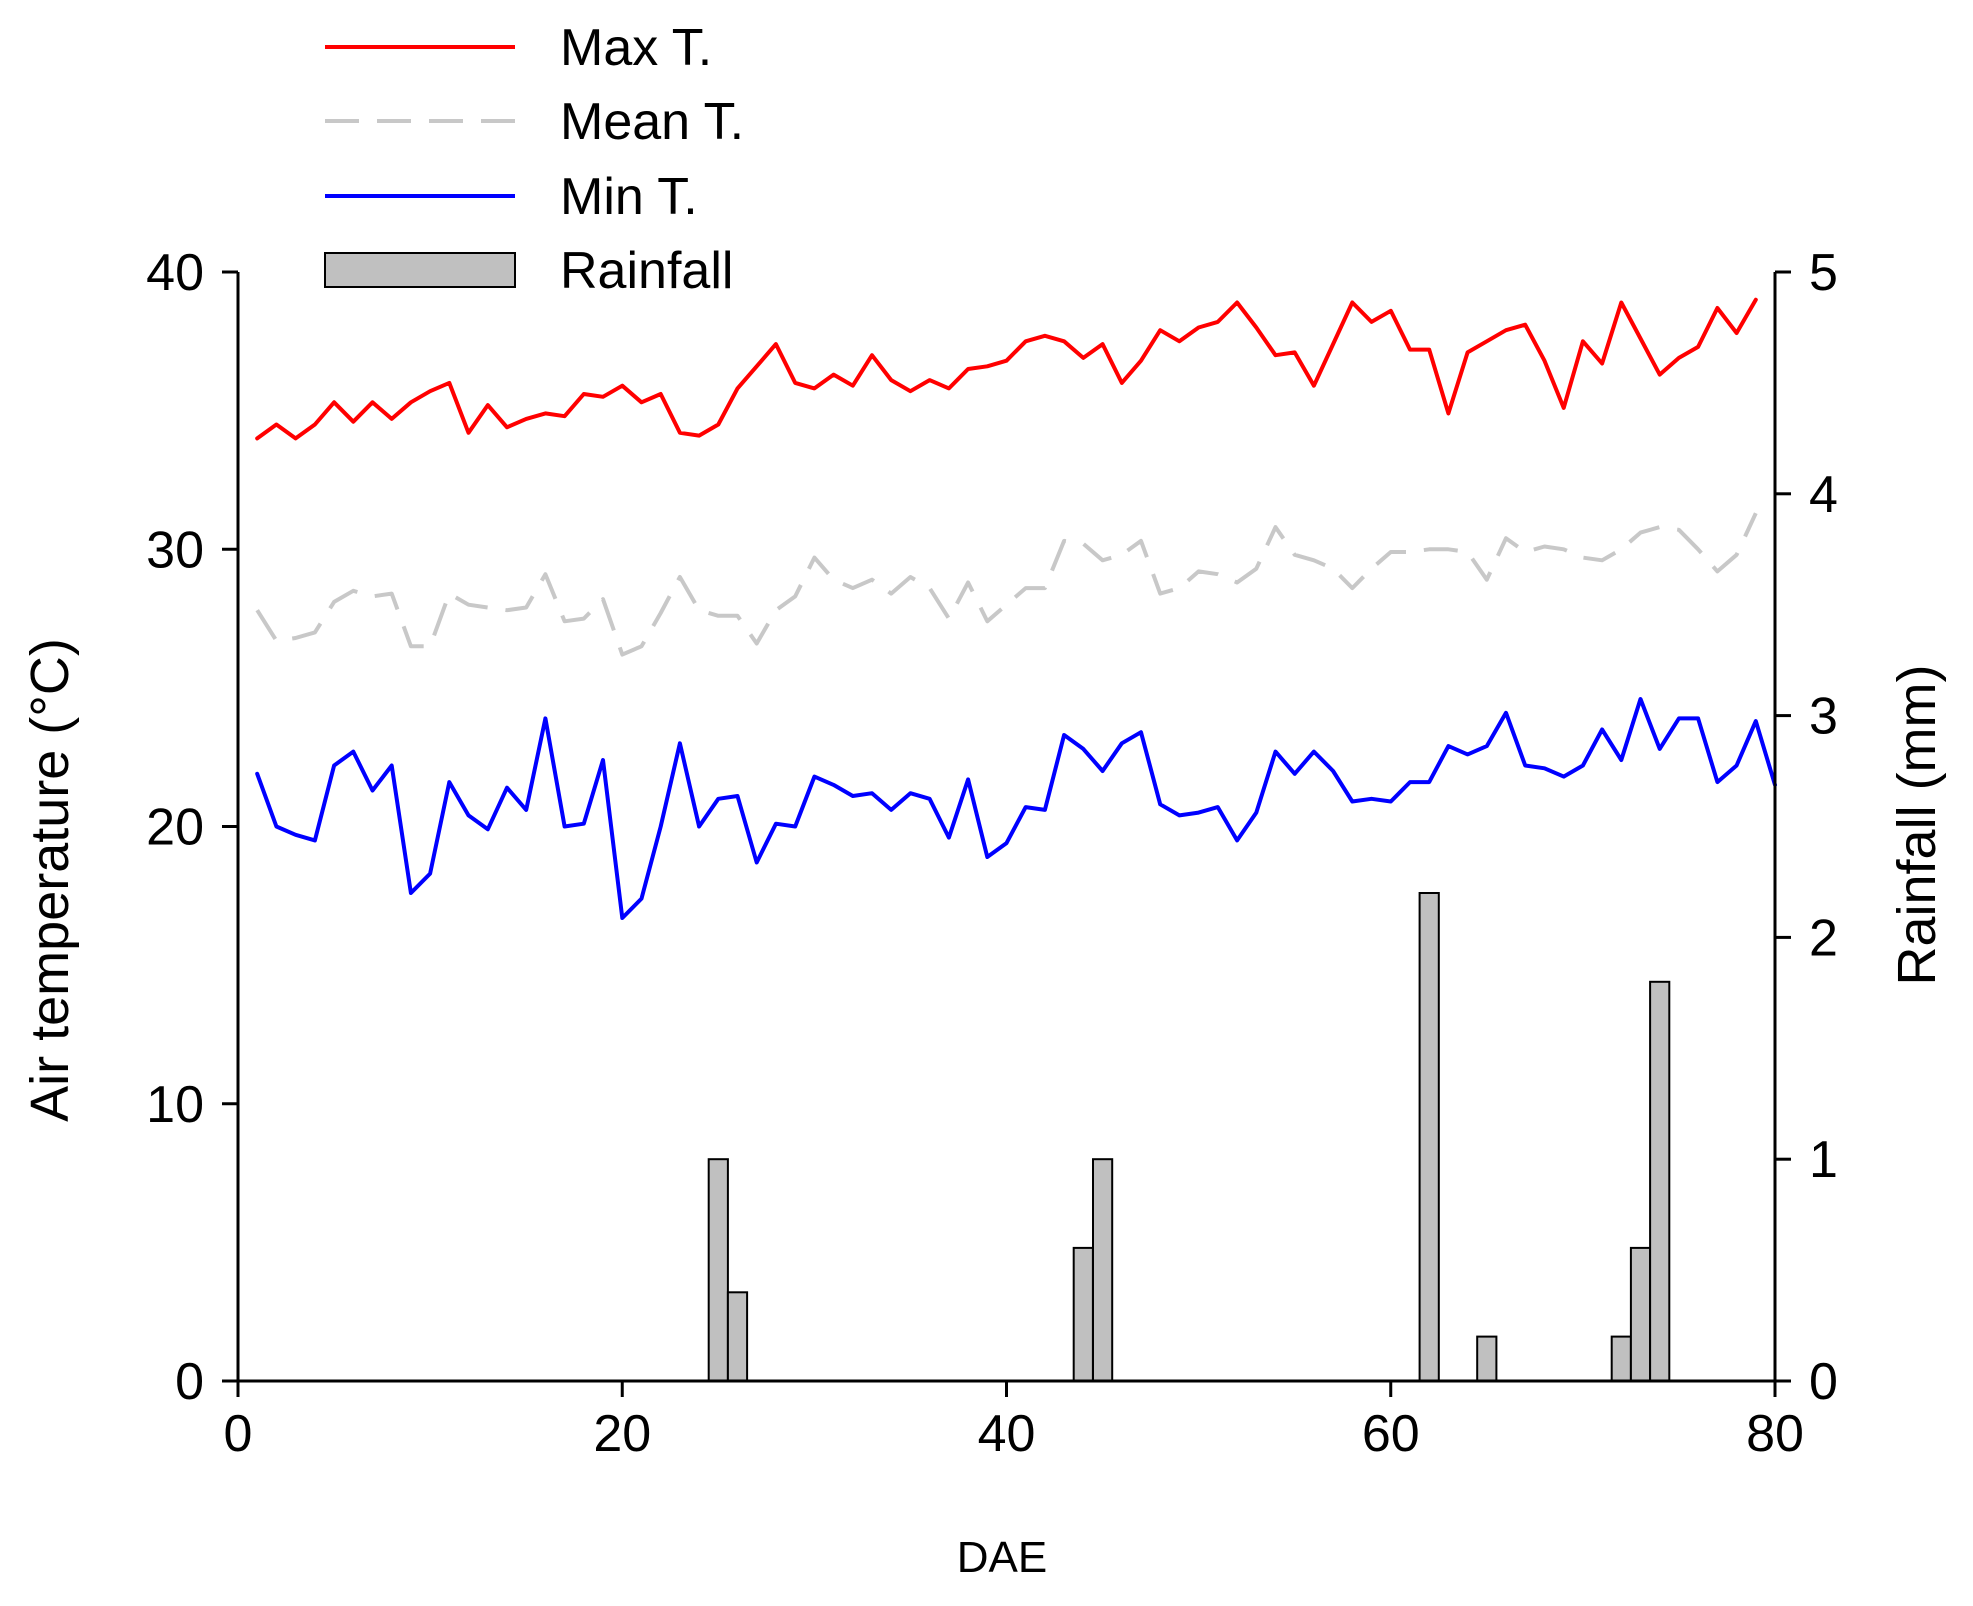 The height and width of the screenshot is (1606, 1973). Describe the element at coordinates (1391, 1434) in the screenshot. I see `x-tick-label: 60` at that location.